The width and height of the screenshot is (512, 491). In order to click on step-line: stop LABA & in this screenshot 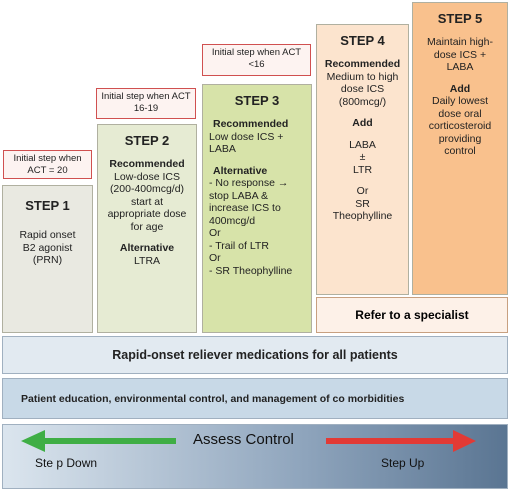, I will do `click(238, 195)`.